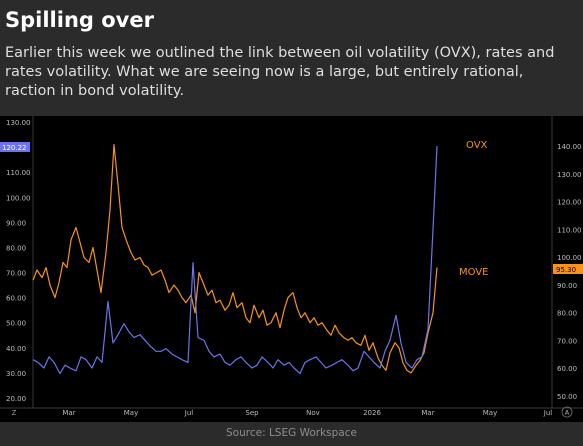  Describe the element at coordinates (567, 369) in the screenshot. I see `right-tick-label: 60.00` at that location.